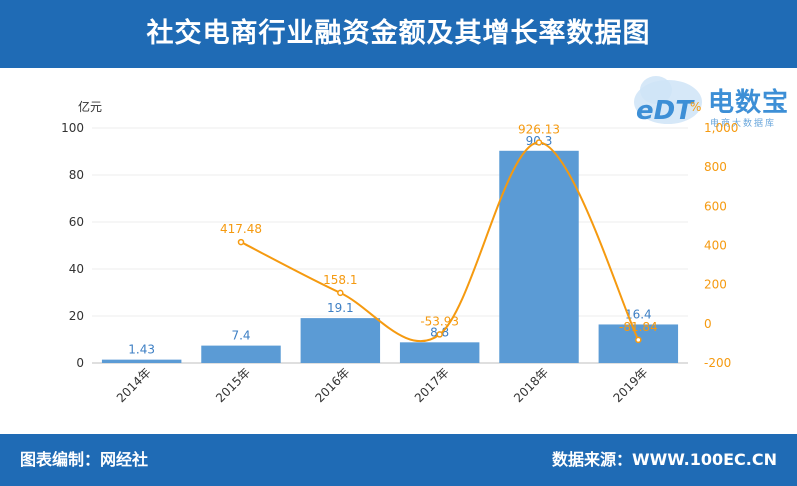 The image size is (797, 486). I want to click on y-tick-right: 600, so click(715, 206).